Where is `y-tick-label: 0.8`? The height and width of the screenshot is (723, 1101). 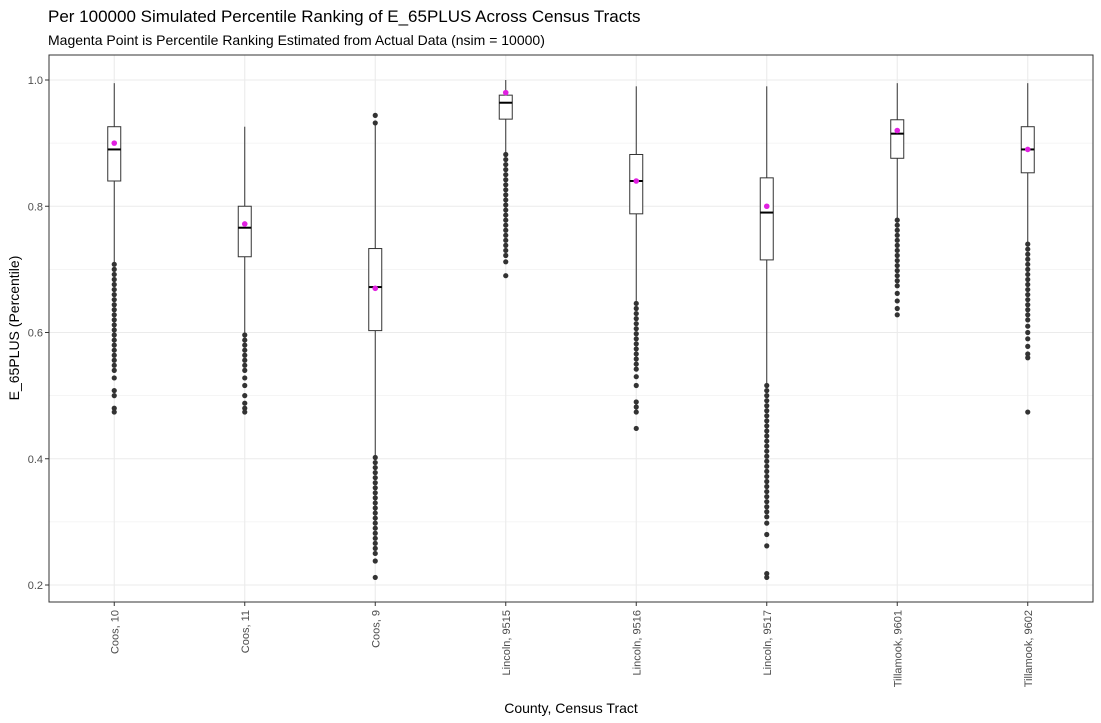
y-tick-label: 0.8 is located at coordinates (35, 207).